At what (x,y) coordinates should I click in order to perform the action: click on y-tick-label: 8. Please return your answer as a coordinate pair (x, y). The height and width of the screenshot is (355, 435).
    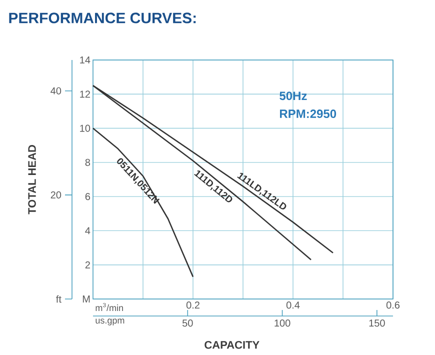
    Looking at the image, I should click on (87, 162).